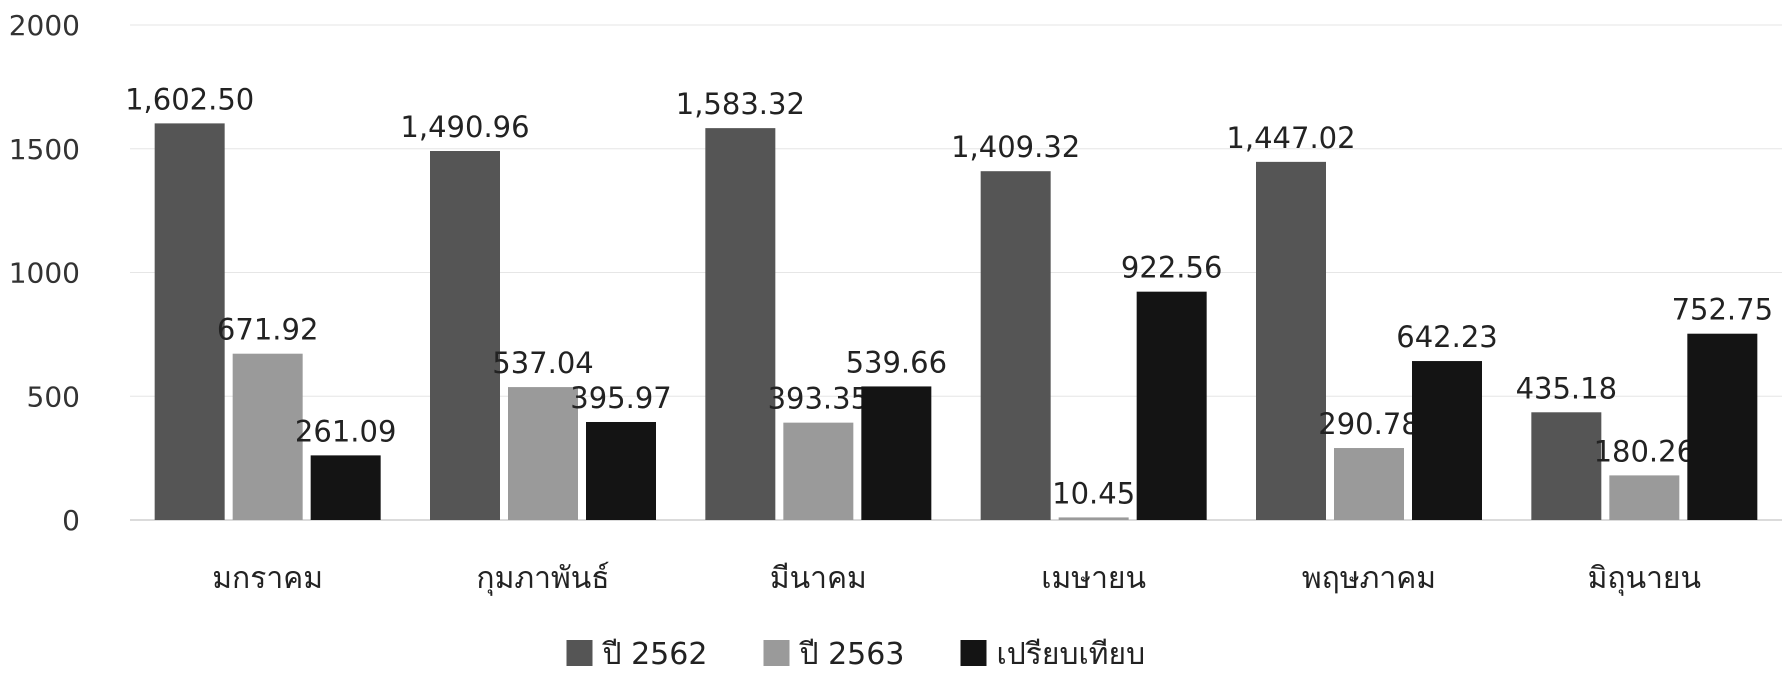 This screenshot has width=1792, height=683. Describe the element at coordinates (1290, 138) in the screenshot. I see `data-label: 1,447.02` at that location.